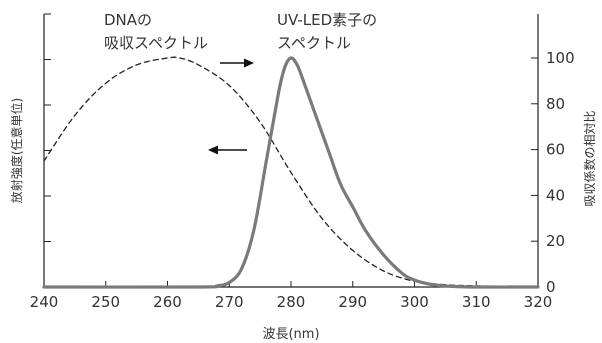 The image size is (602, 343). Describe the element at coordinates (327, 20) in the screenshot. I see `uv-led-label-line-1: UV-LED素子の` at that location.